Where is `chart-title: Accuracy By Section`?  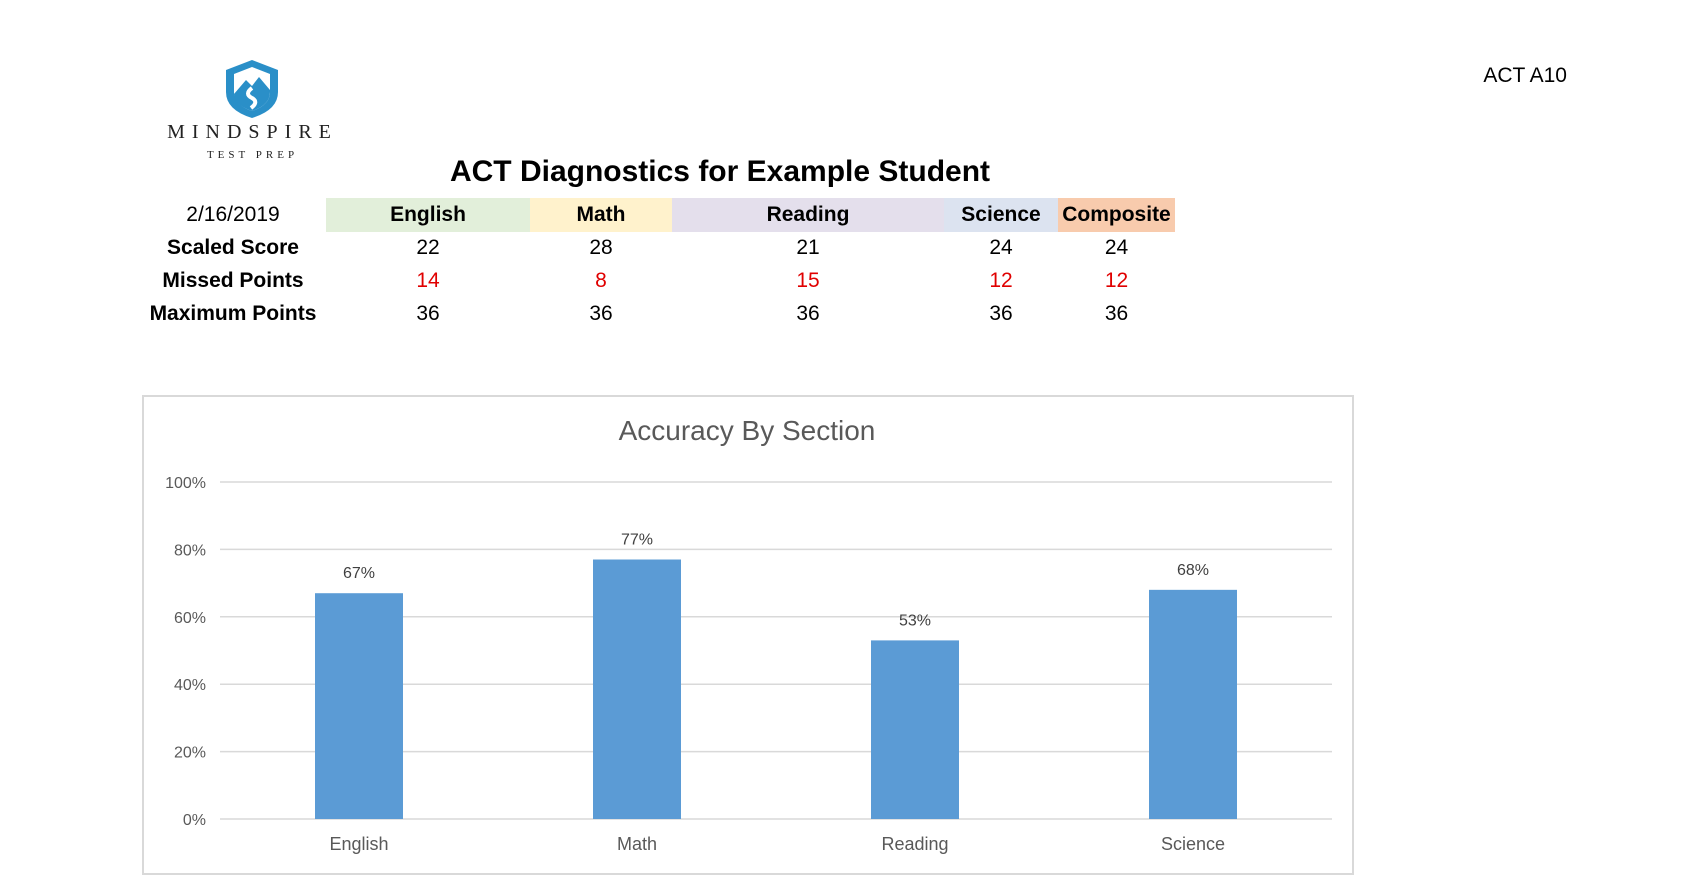
chart-title: Accuracy By Section is located at coordinates (747, 430).